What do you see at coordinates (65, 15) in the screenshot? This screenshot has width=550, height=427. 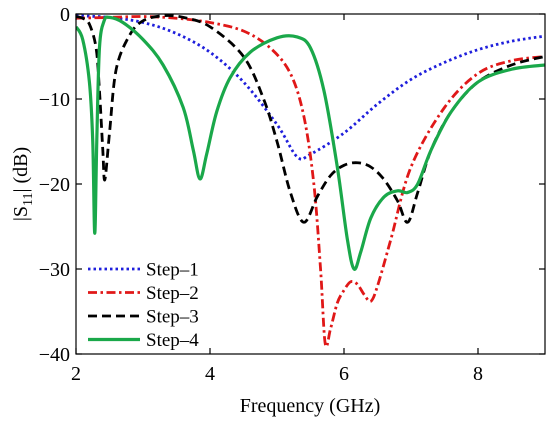 I see `y-tick-label: 0` at bounding box center [65, 15].